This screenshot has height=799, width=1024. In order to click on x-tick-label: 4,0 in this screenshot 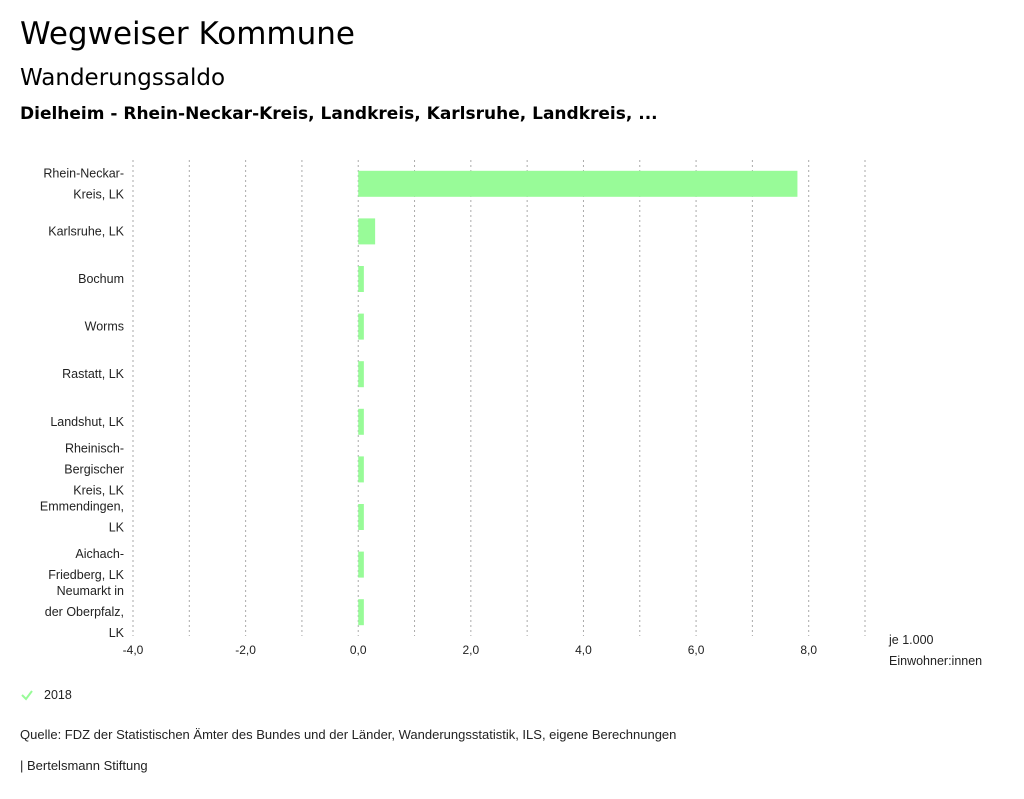, I will do `click(583, 650)`.